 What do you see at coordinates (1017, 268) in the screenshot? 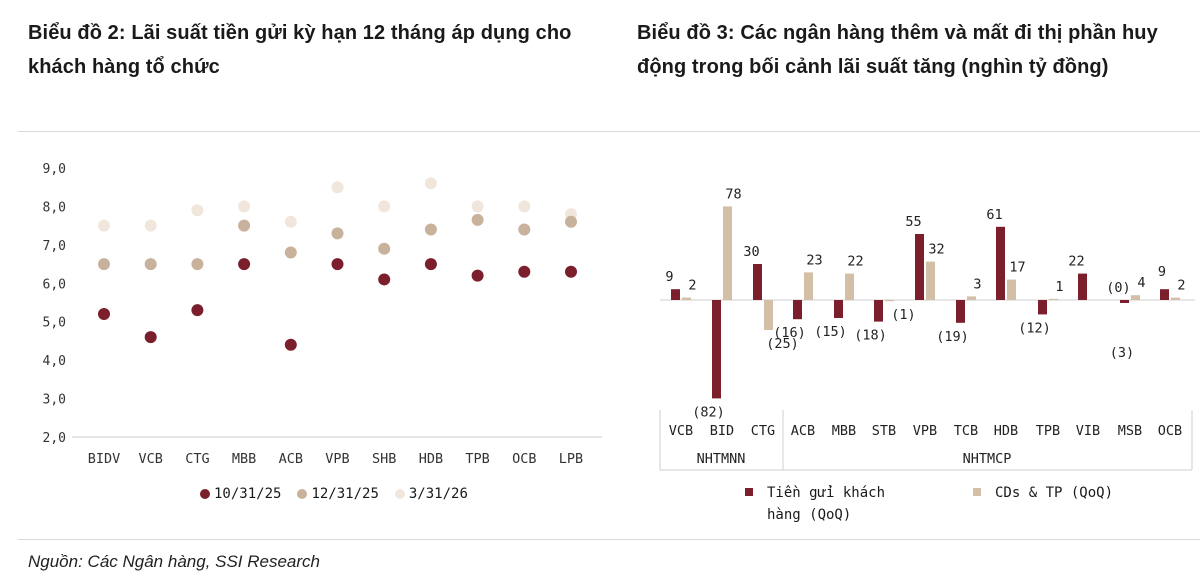
I see `data-label: 17` at bounding box center [1017, 268].